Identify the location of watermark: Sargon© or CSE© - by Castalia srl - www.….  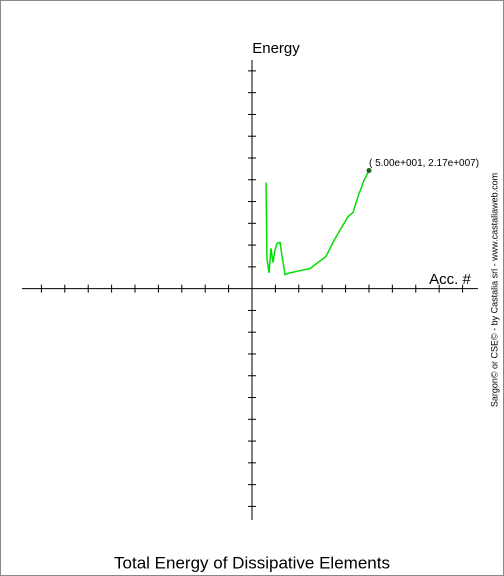
(494, 290).